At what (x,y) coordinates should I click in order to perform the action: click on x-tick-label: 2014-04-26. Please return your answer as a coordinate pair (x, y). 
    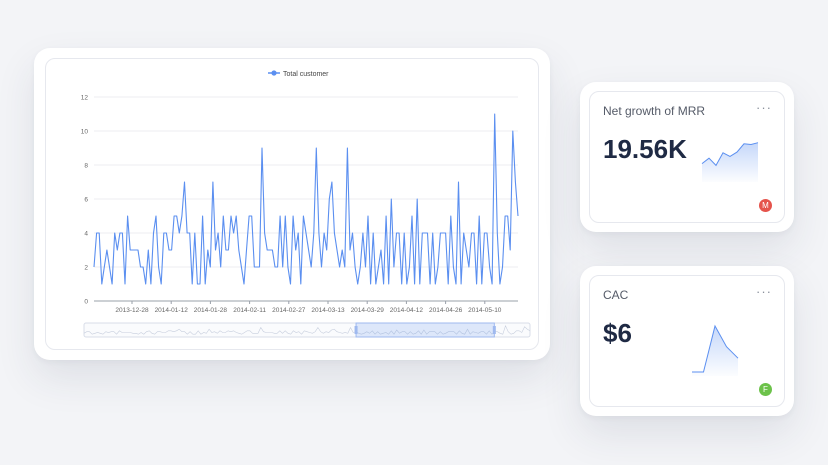
    Looking at the image, I should click on (446, 310).